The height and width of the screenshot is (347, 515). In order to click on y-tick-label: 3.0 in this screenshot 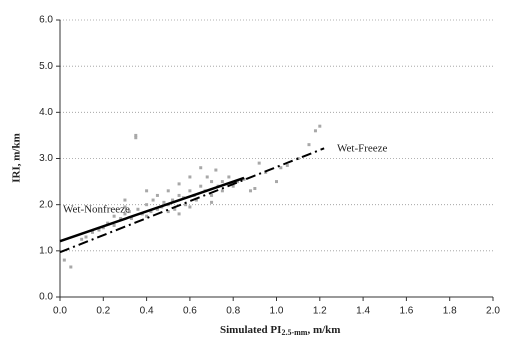, I will do `click(46, 158)`.